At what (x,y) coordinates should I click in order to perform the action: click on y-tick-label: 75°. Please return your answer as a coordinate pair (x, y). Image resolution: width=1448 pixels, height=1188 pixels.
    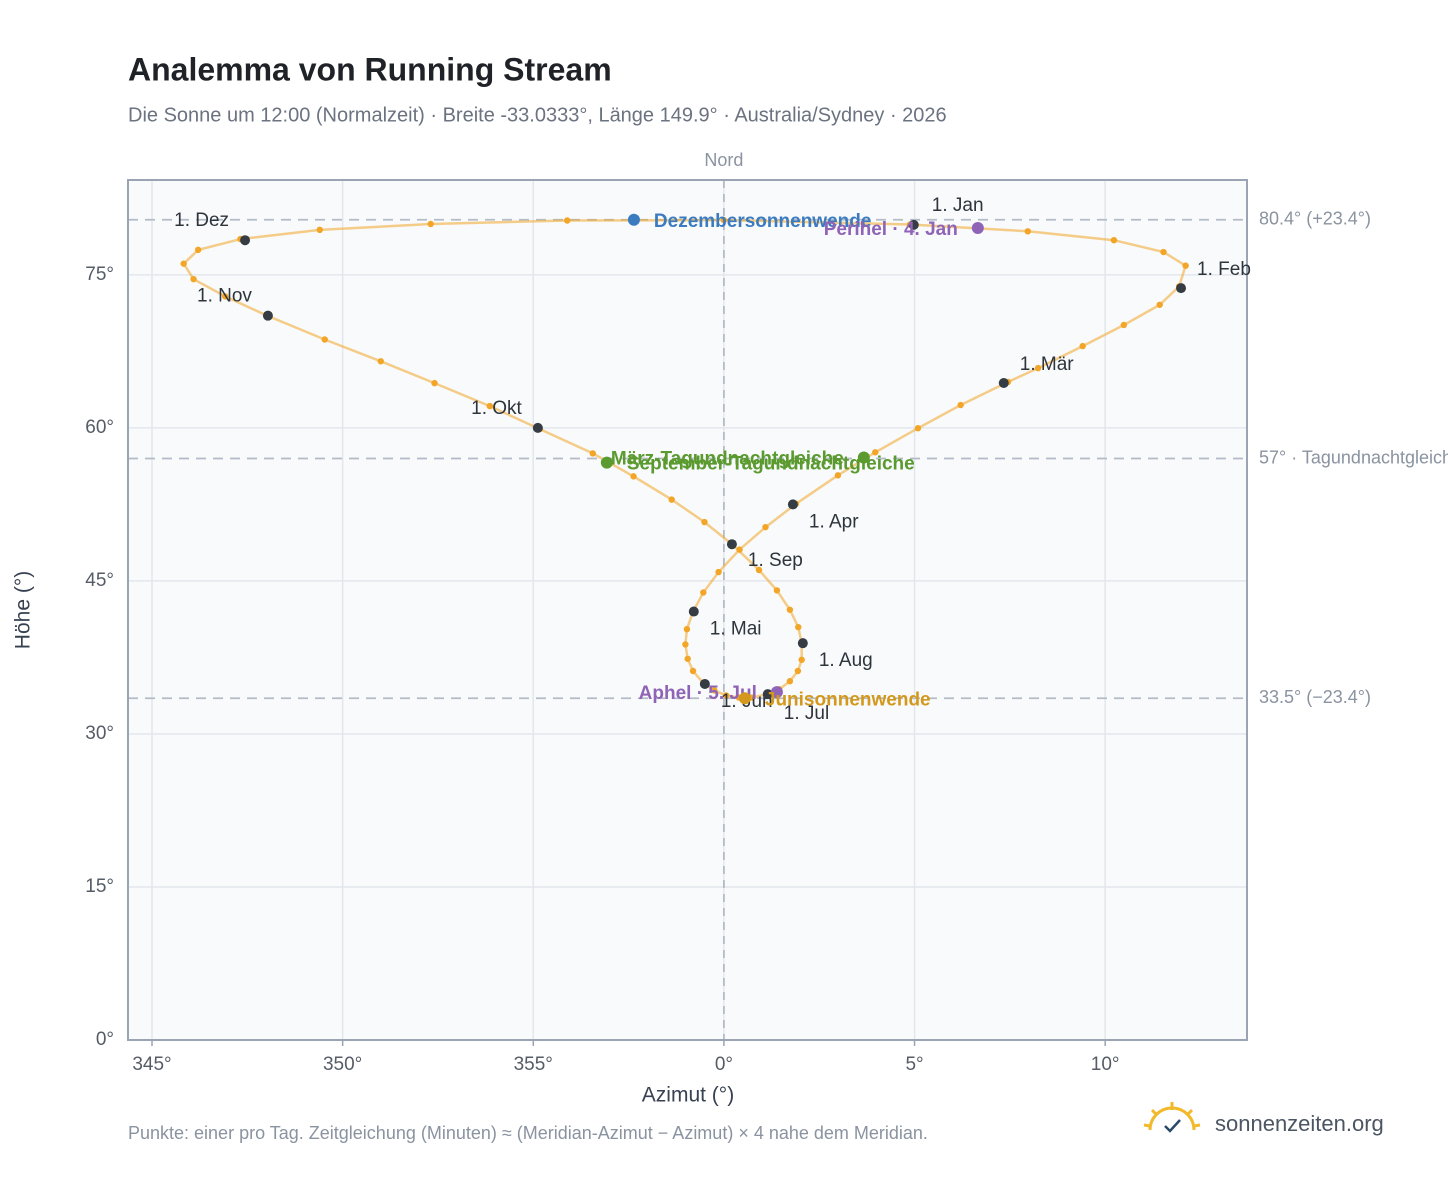
    Looking at the image, I should click on (99, 274).